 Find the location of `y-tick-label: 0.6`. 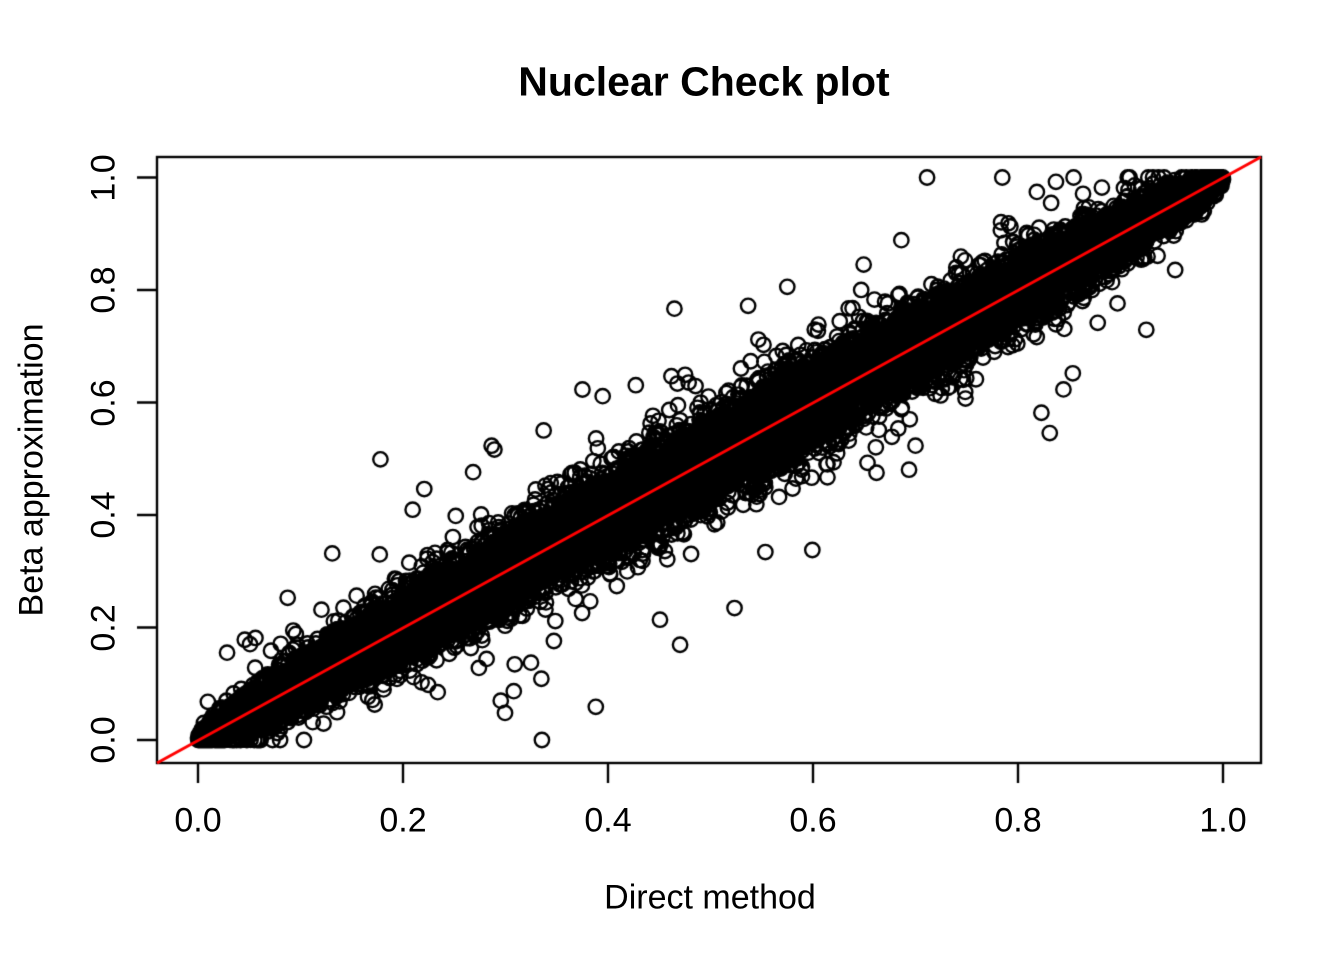

y-tick-label: 0.6 is located at coordinates (103, 402).